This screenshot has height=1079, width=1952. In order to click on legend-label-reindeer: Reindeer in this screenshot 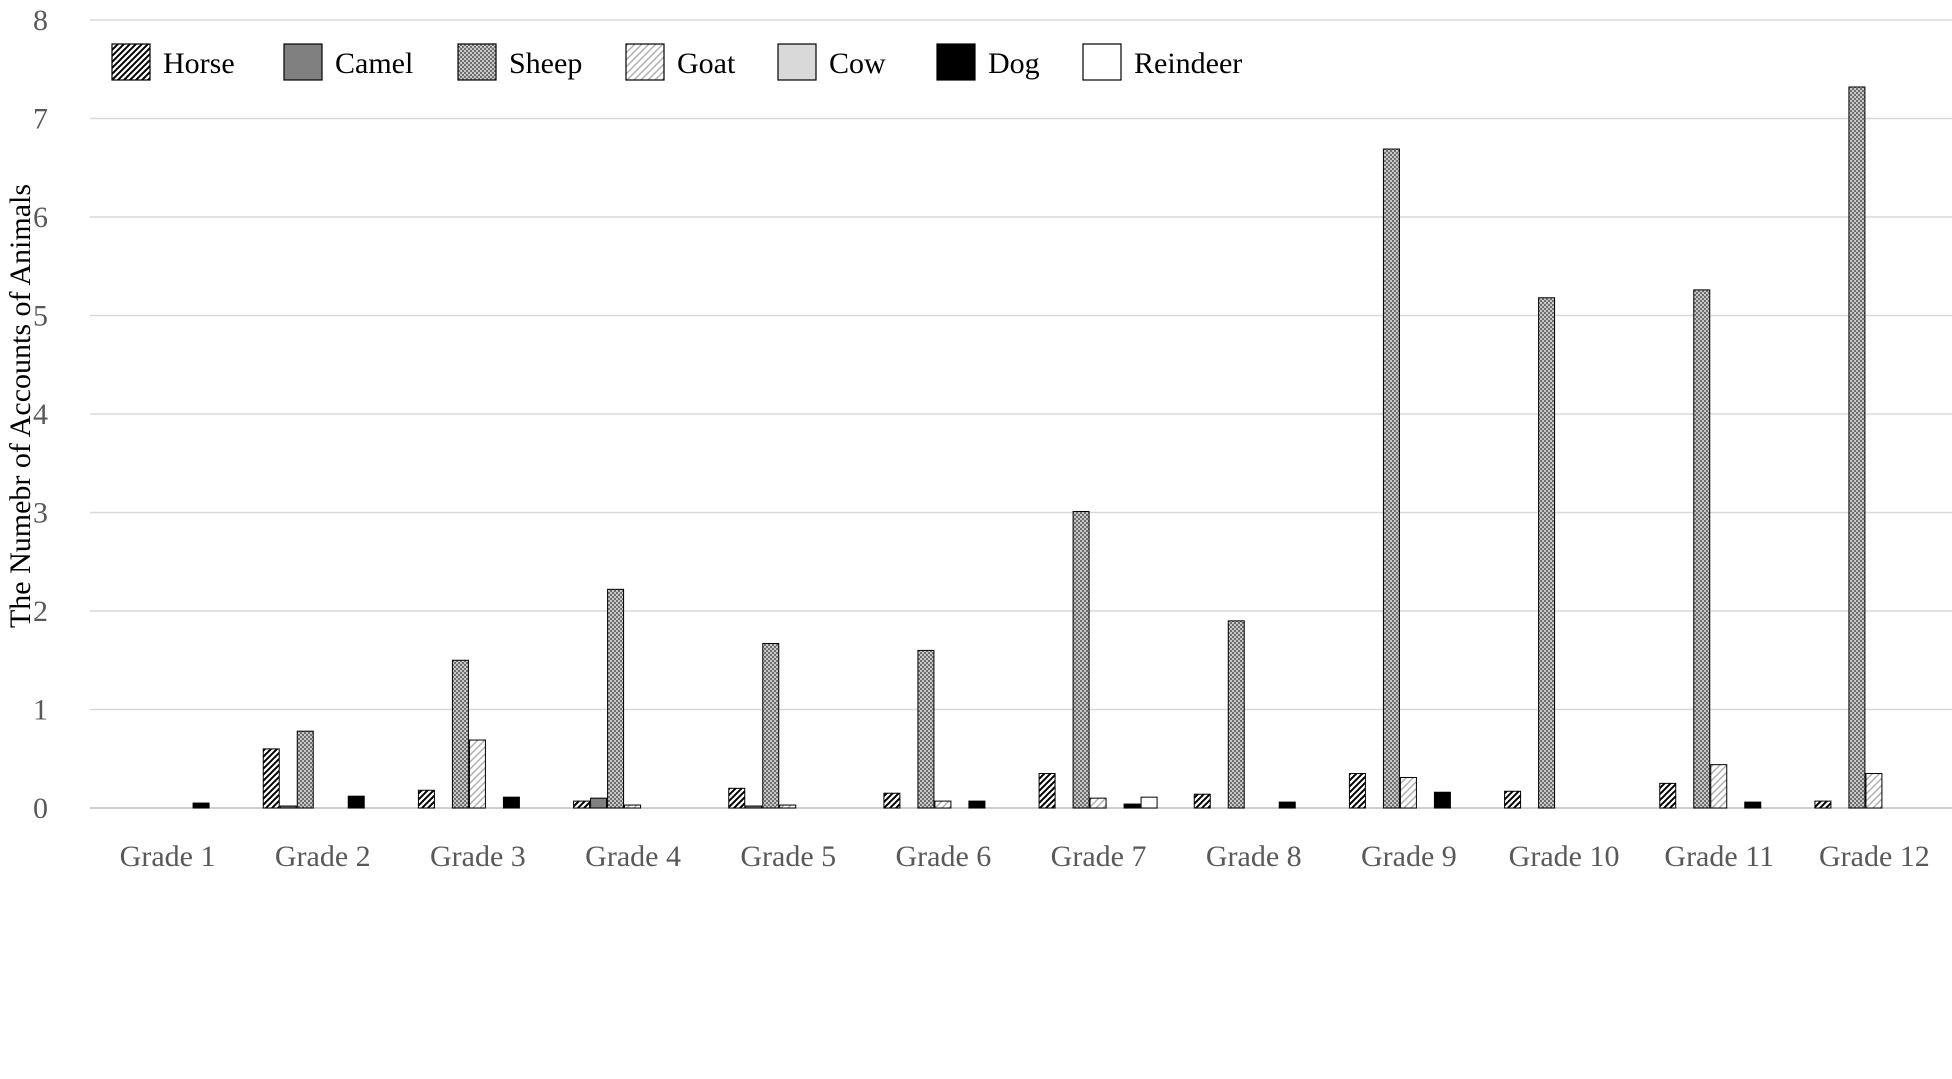, I will do `click(1188, 63)`.